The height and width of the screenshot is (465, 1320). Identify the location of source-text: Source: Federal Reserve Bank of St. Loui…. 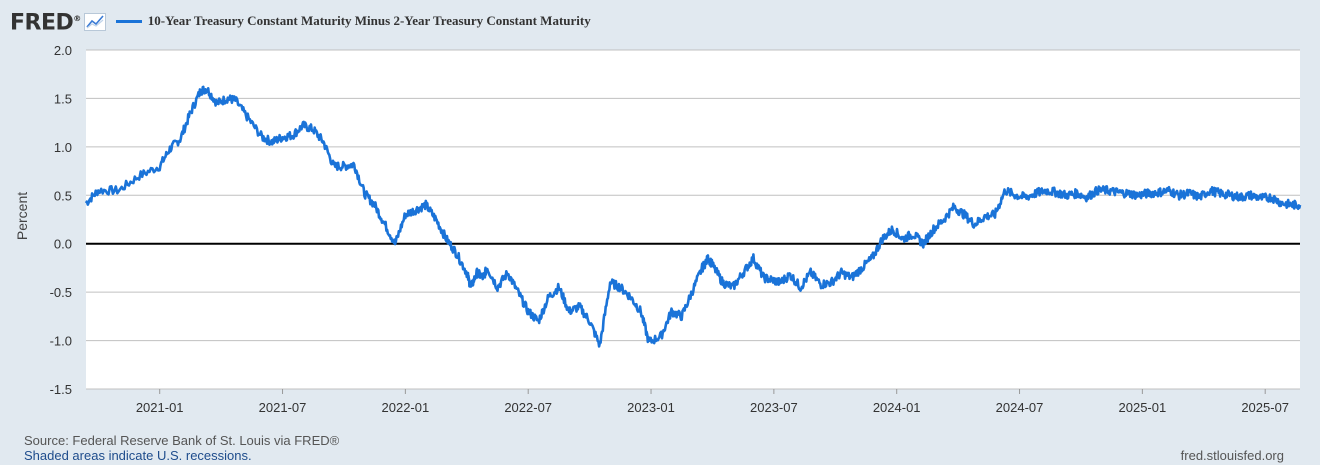
(182, 440).